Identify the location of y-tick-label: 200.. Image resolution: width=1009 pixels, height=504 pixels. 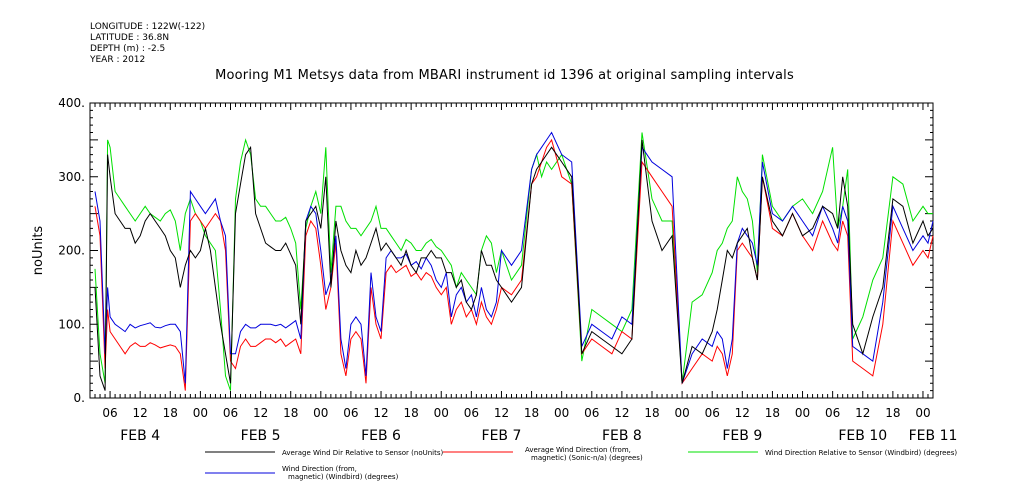
(71, 251).